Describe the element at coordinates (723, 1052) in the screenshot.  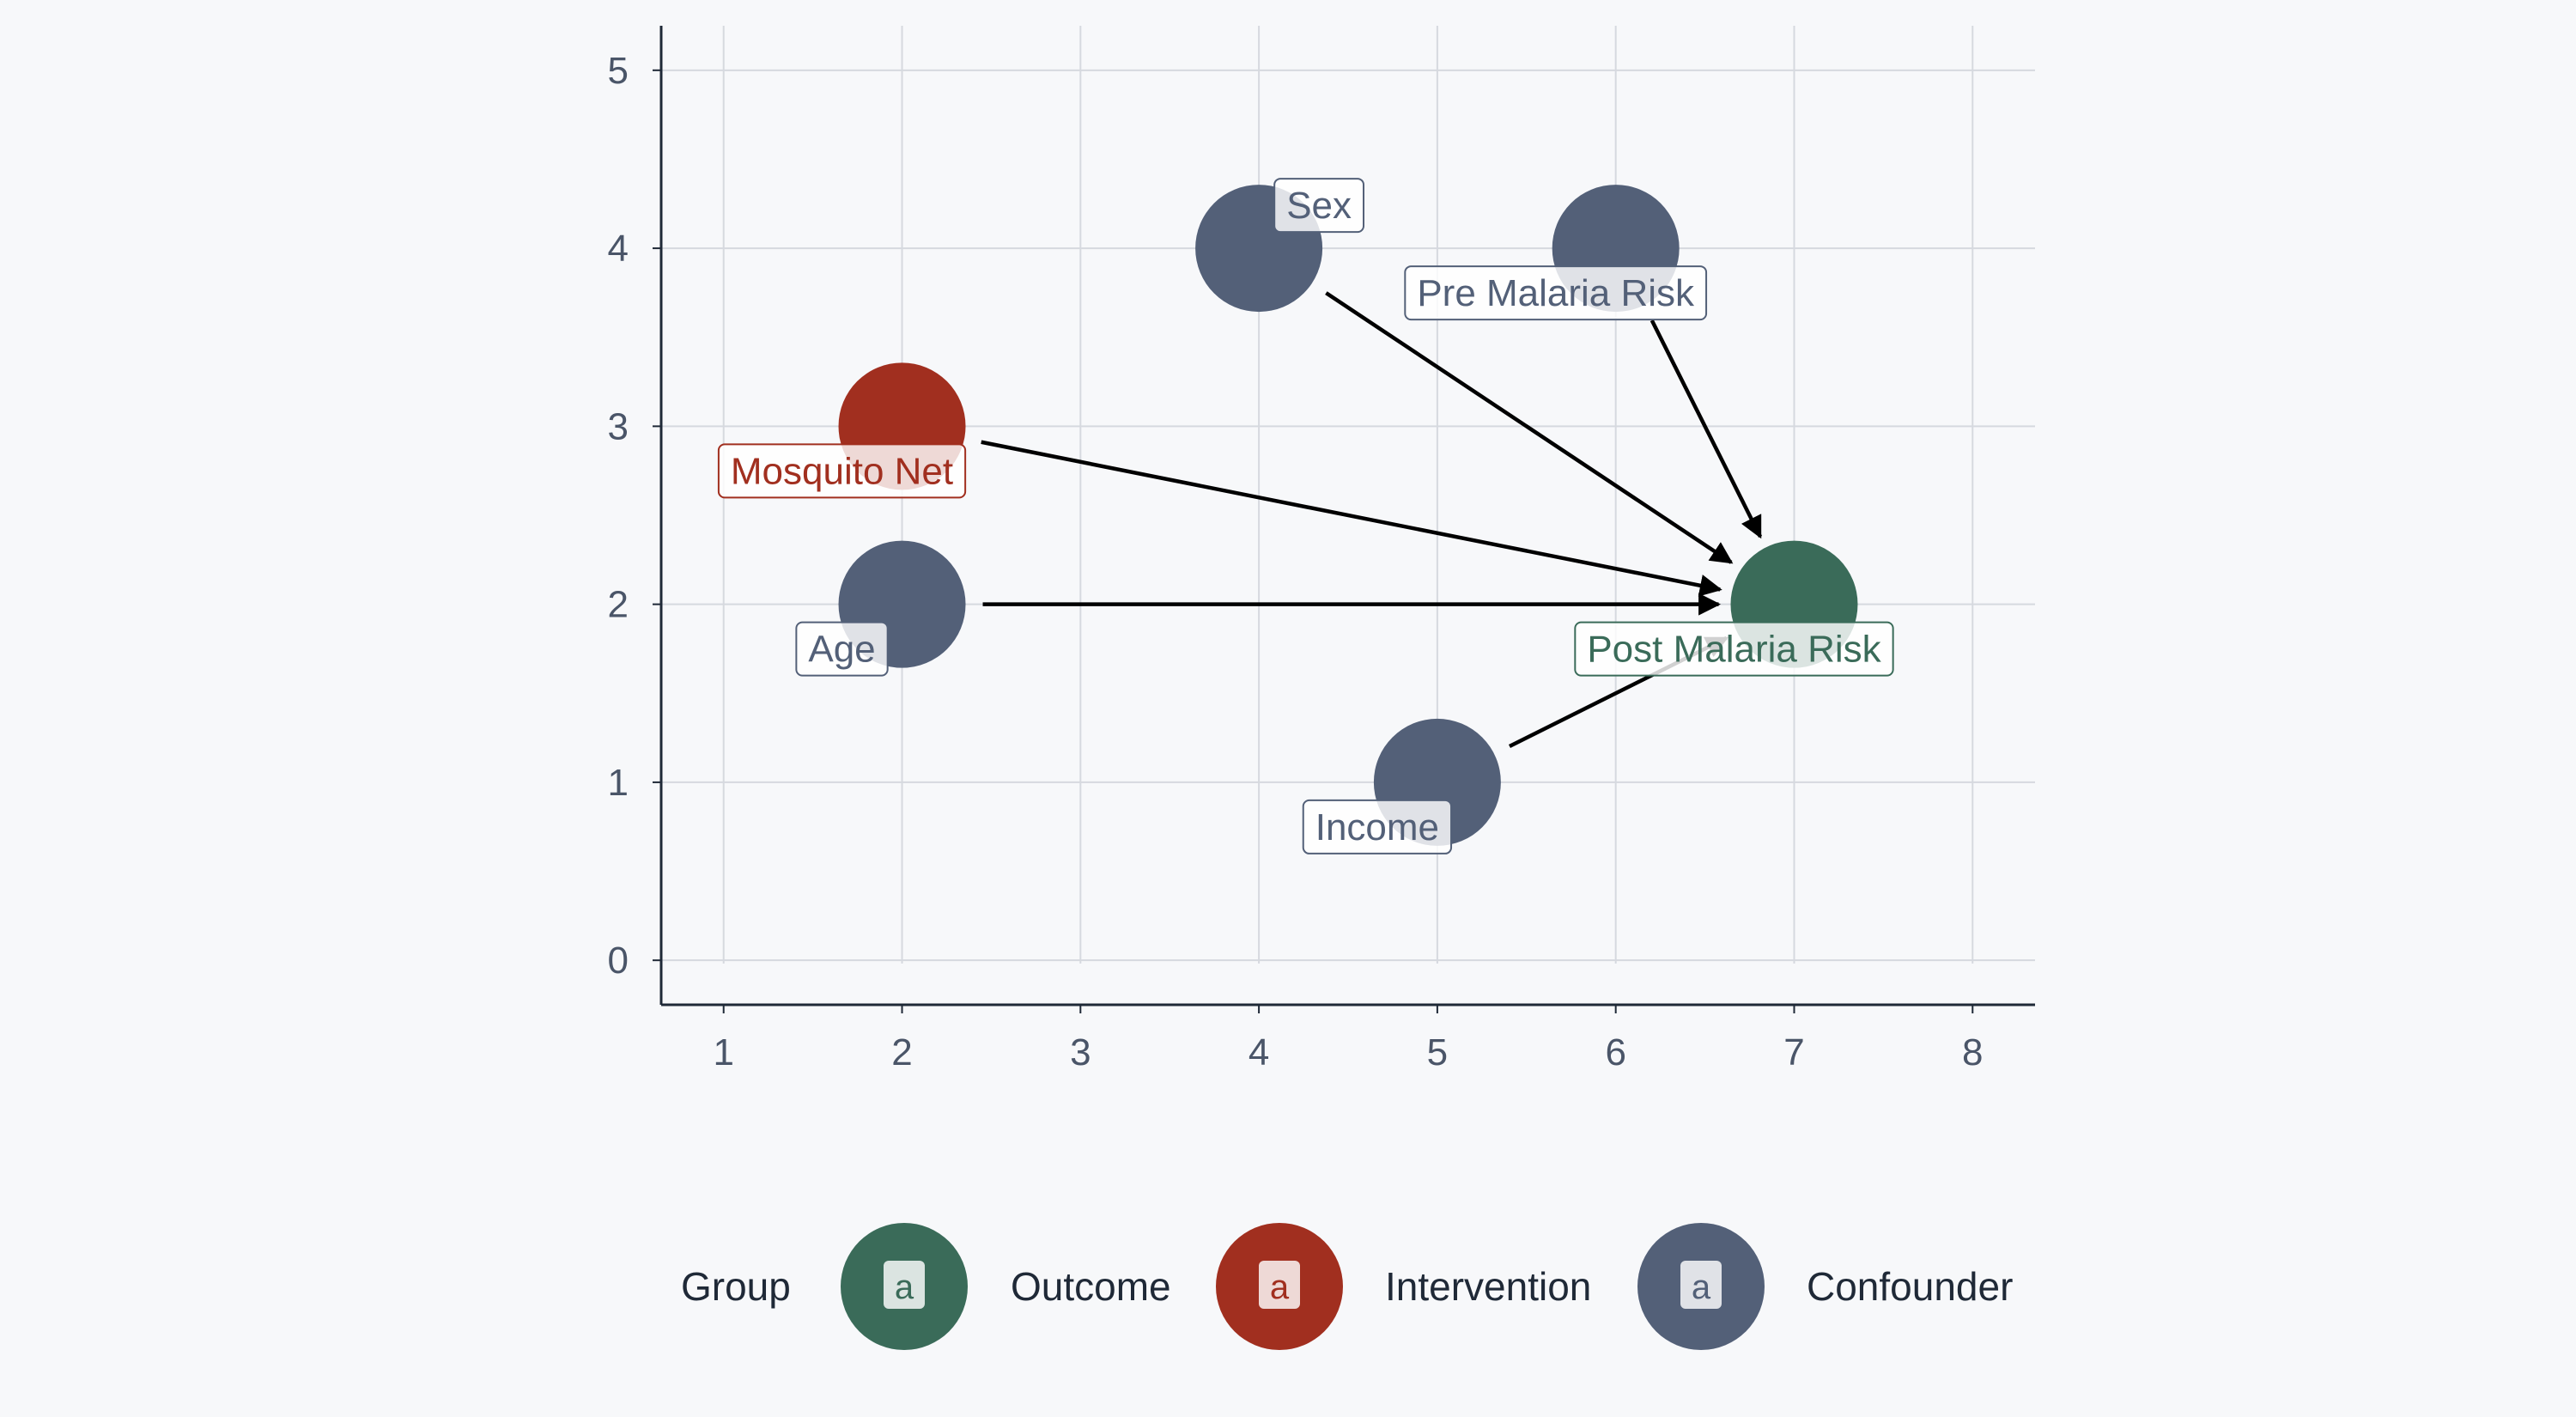
I see `x-tick-label-1: 1` at that location.